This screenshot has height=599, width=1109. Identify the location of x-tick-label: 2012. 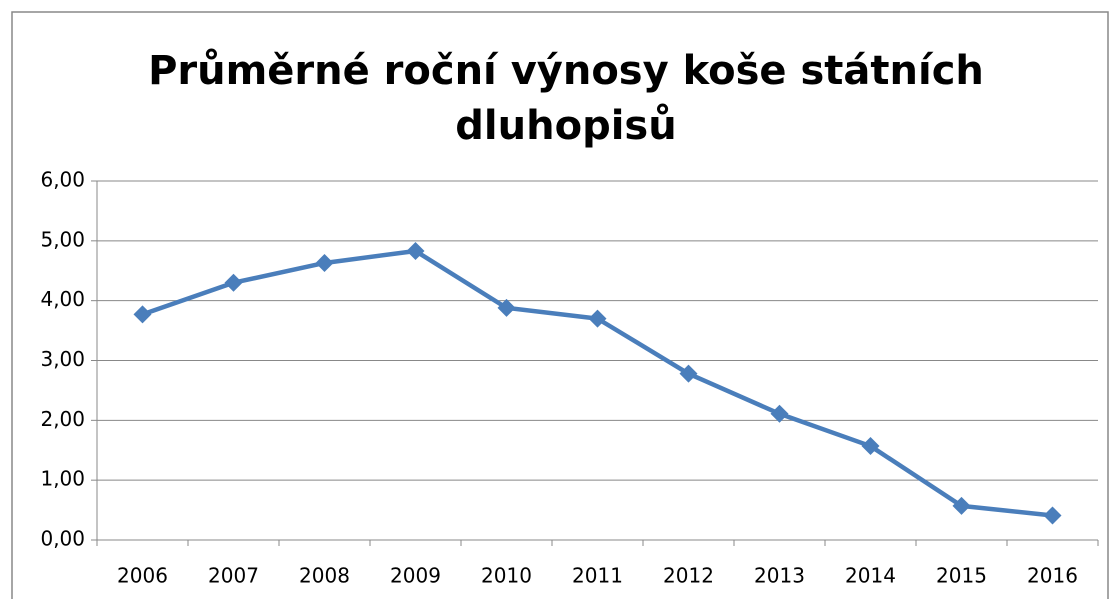
(688, 576).